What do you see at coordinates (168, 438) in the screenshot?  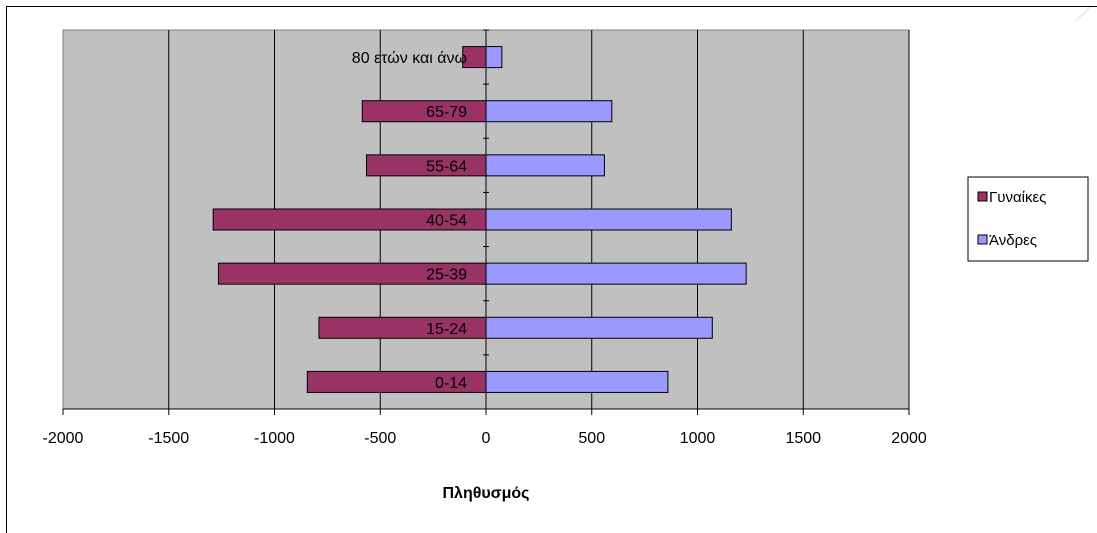 I see `x-tick-label: -1500` at bounding box center [168, 438].